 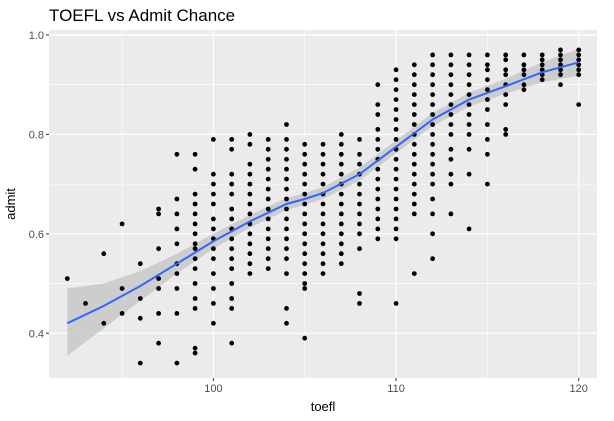 I want to click on x-tick-label: 100, so click(x=213, y=389).